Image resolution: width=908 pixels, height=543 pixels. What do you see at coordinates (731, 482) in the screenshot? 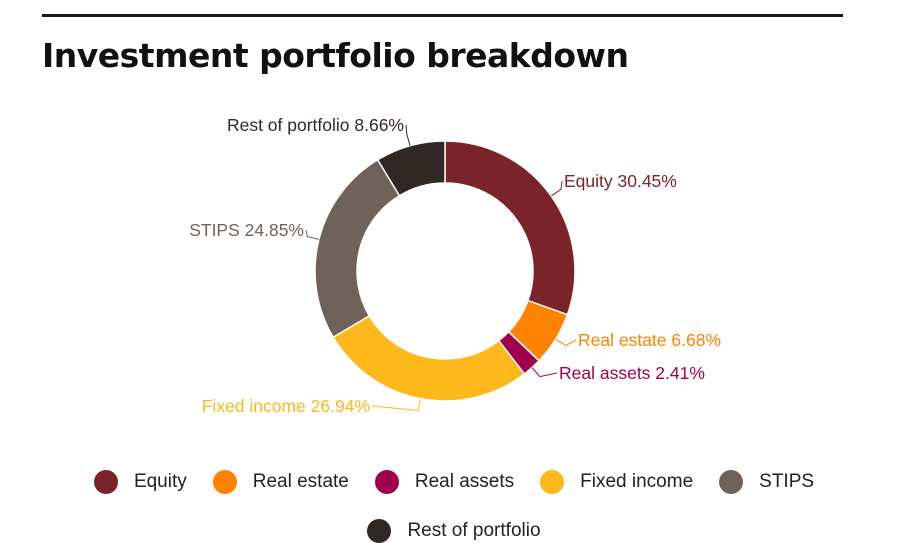
I see `legend-swatch-stips` at bounding box center [731, 482].